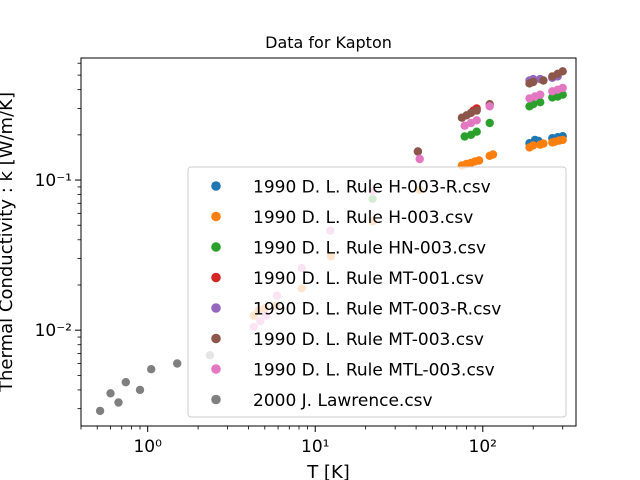  I want to click on legend-entry-label: 1990 D. L. Rule H-003-R.csv, so click(372, 188).